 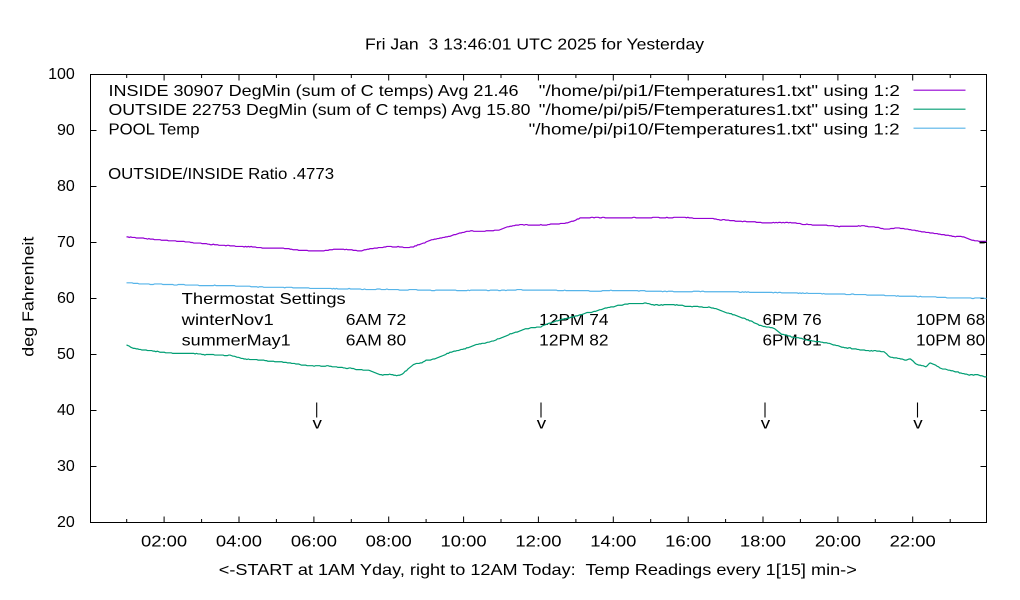 What do you see at coordinates (227, 320) in the screenshot?
I see `svg-text: winterNov1` at bounding box center [227, 320].